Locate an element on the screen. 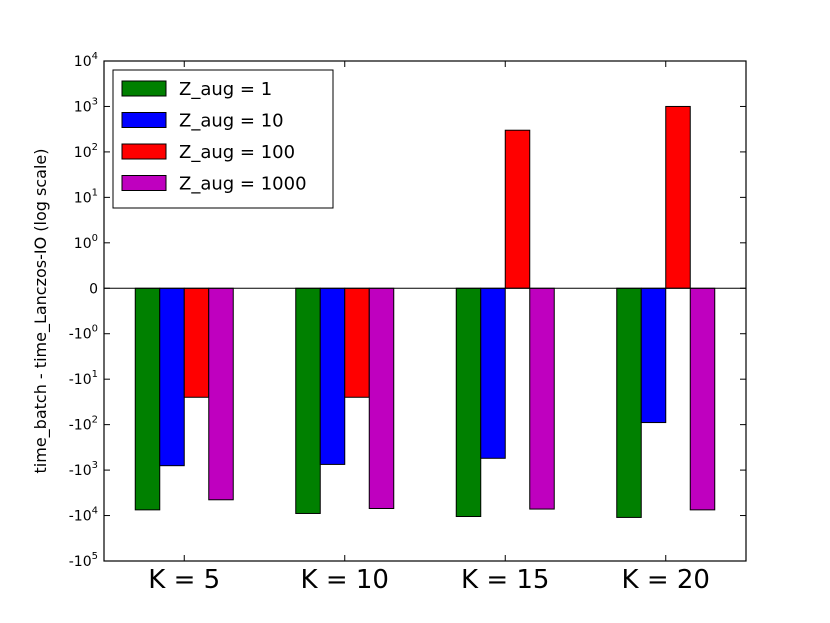 This screenshot has width=830, height=623. y-tick-label: 0 is located at coordinates (93, 289).